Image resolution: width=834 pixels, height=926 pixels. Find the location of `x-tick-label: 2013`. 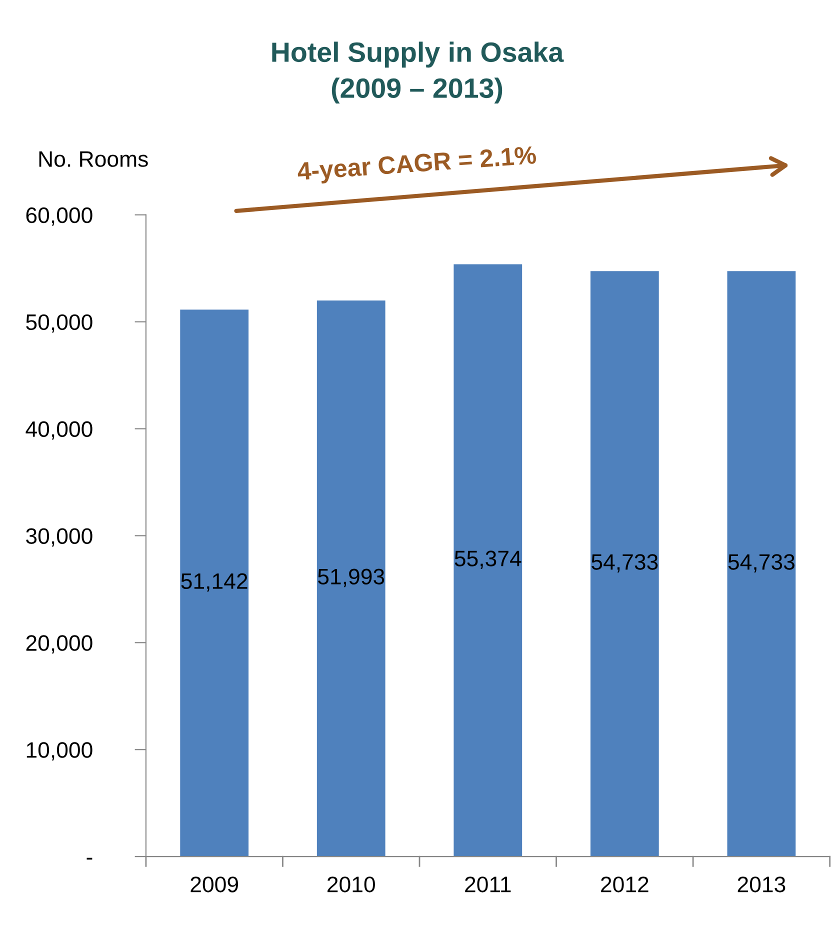

x-tick-label: 2013 is located at coordinates (762, 884).